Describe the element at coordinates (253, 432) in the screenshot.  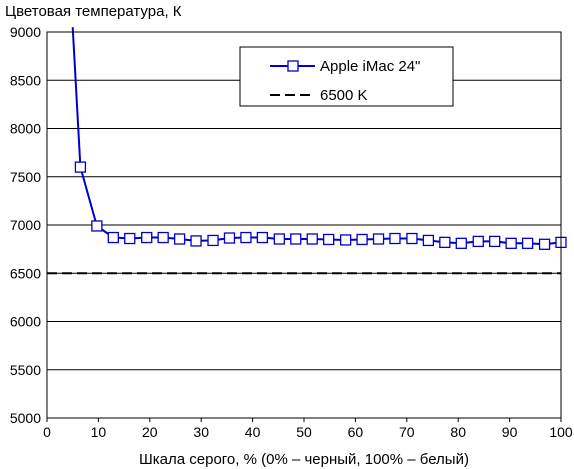
I see `x-tick-label: 40` at that location.